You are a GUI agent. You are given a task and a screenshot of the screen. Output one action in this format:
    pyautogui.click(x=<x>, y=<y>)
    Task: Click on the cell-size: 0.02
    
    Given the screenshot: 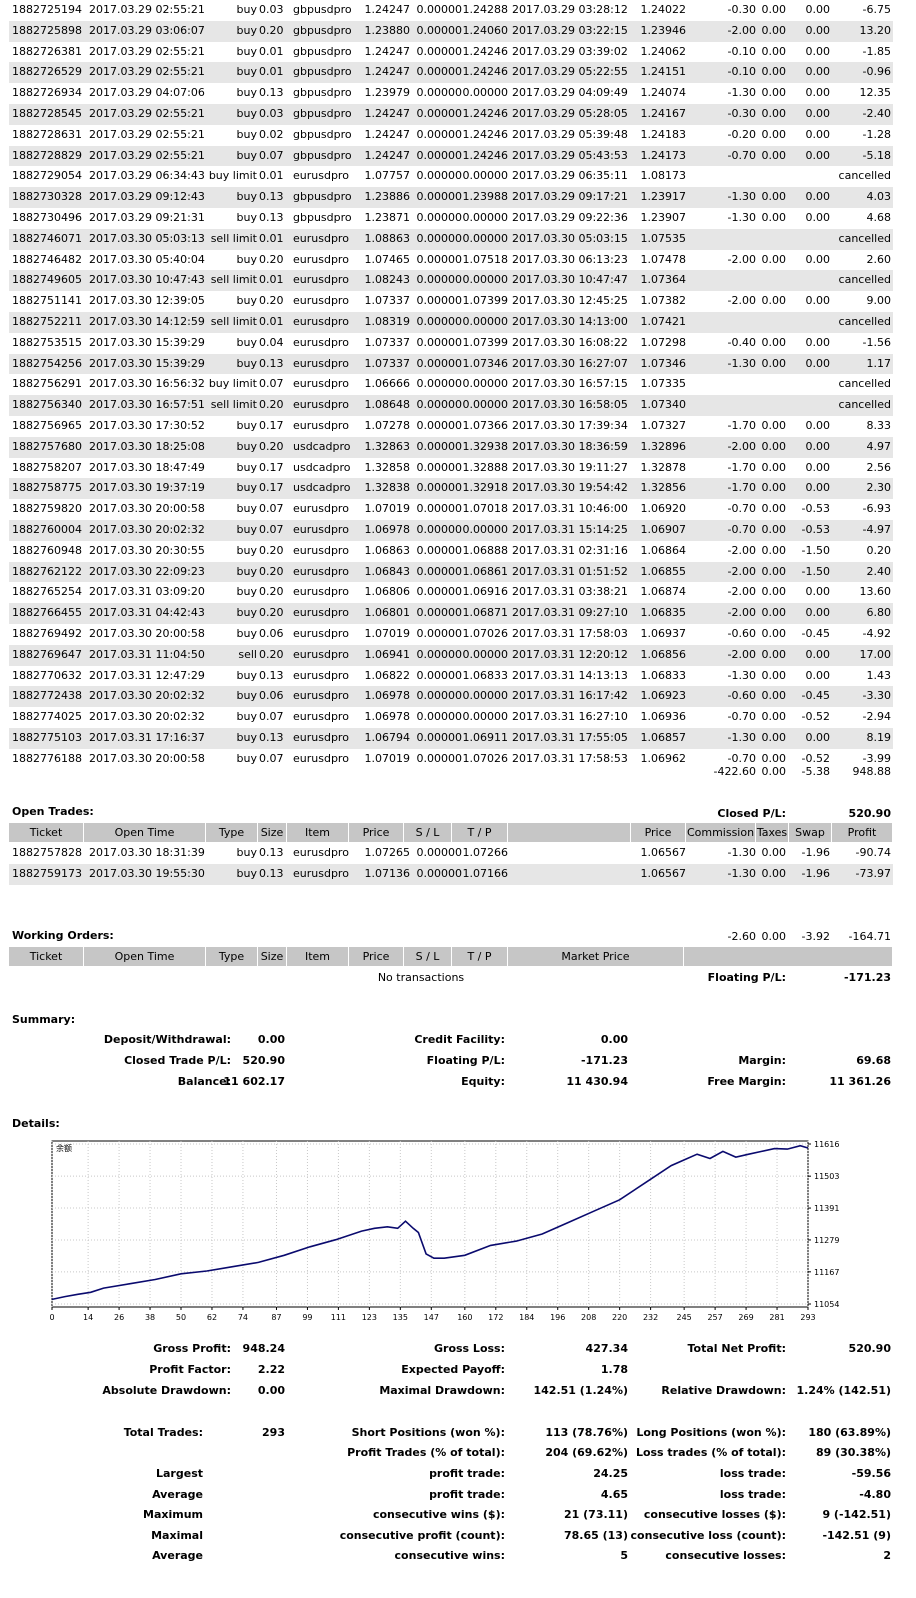 What is the action you would take?
    pyautogui.click(x=271, y=134)
    